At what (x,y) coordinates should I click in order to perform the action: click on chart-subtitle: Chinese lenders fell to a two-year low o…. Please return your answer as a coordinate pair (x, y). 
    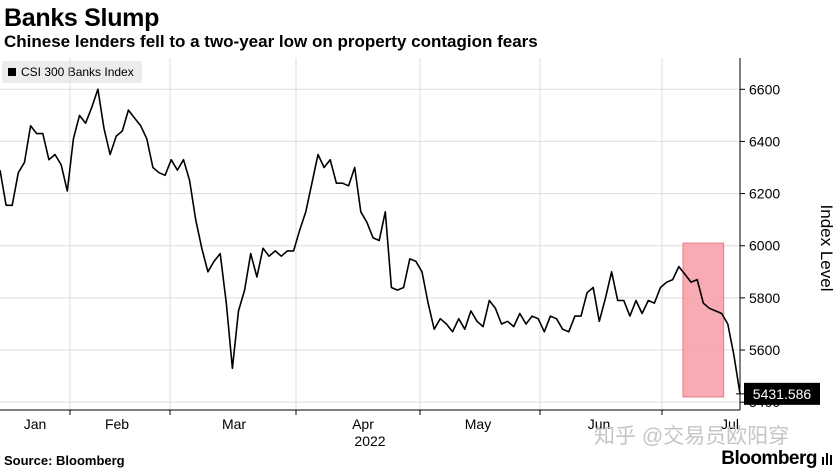
    Looking at the image, I should click on (271, 41).